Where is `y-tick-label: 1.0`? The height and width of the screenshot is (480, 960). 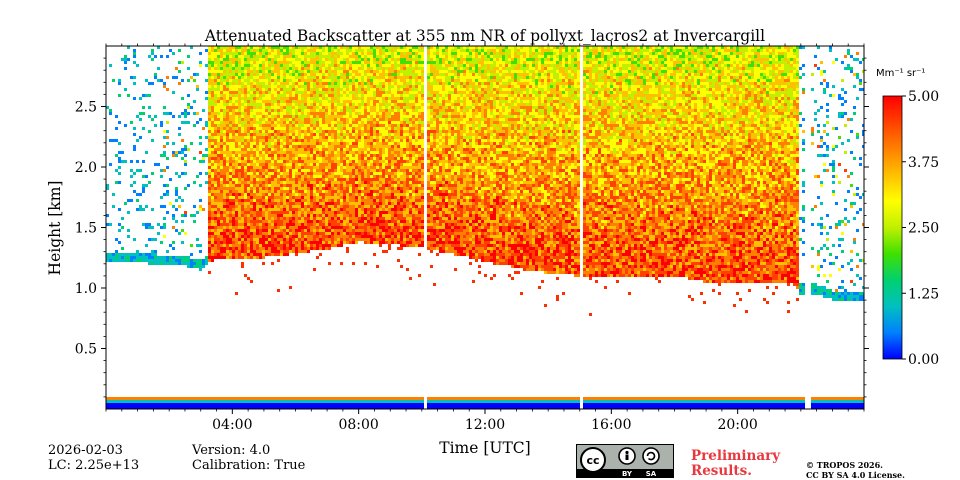
y-tick-label: 1.0 is located at coordinates (86, 289).